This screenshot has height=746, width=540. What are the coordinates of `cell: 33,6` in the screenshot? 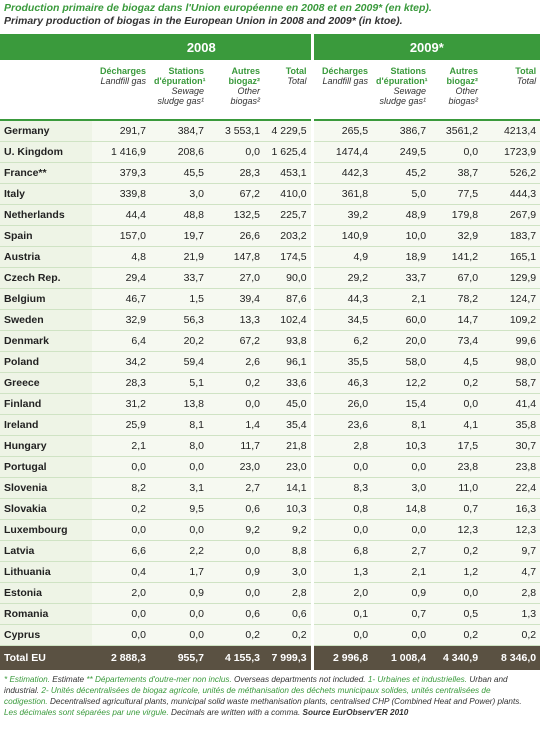 It's located at (288, 383).